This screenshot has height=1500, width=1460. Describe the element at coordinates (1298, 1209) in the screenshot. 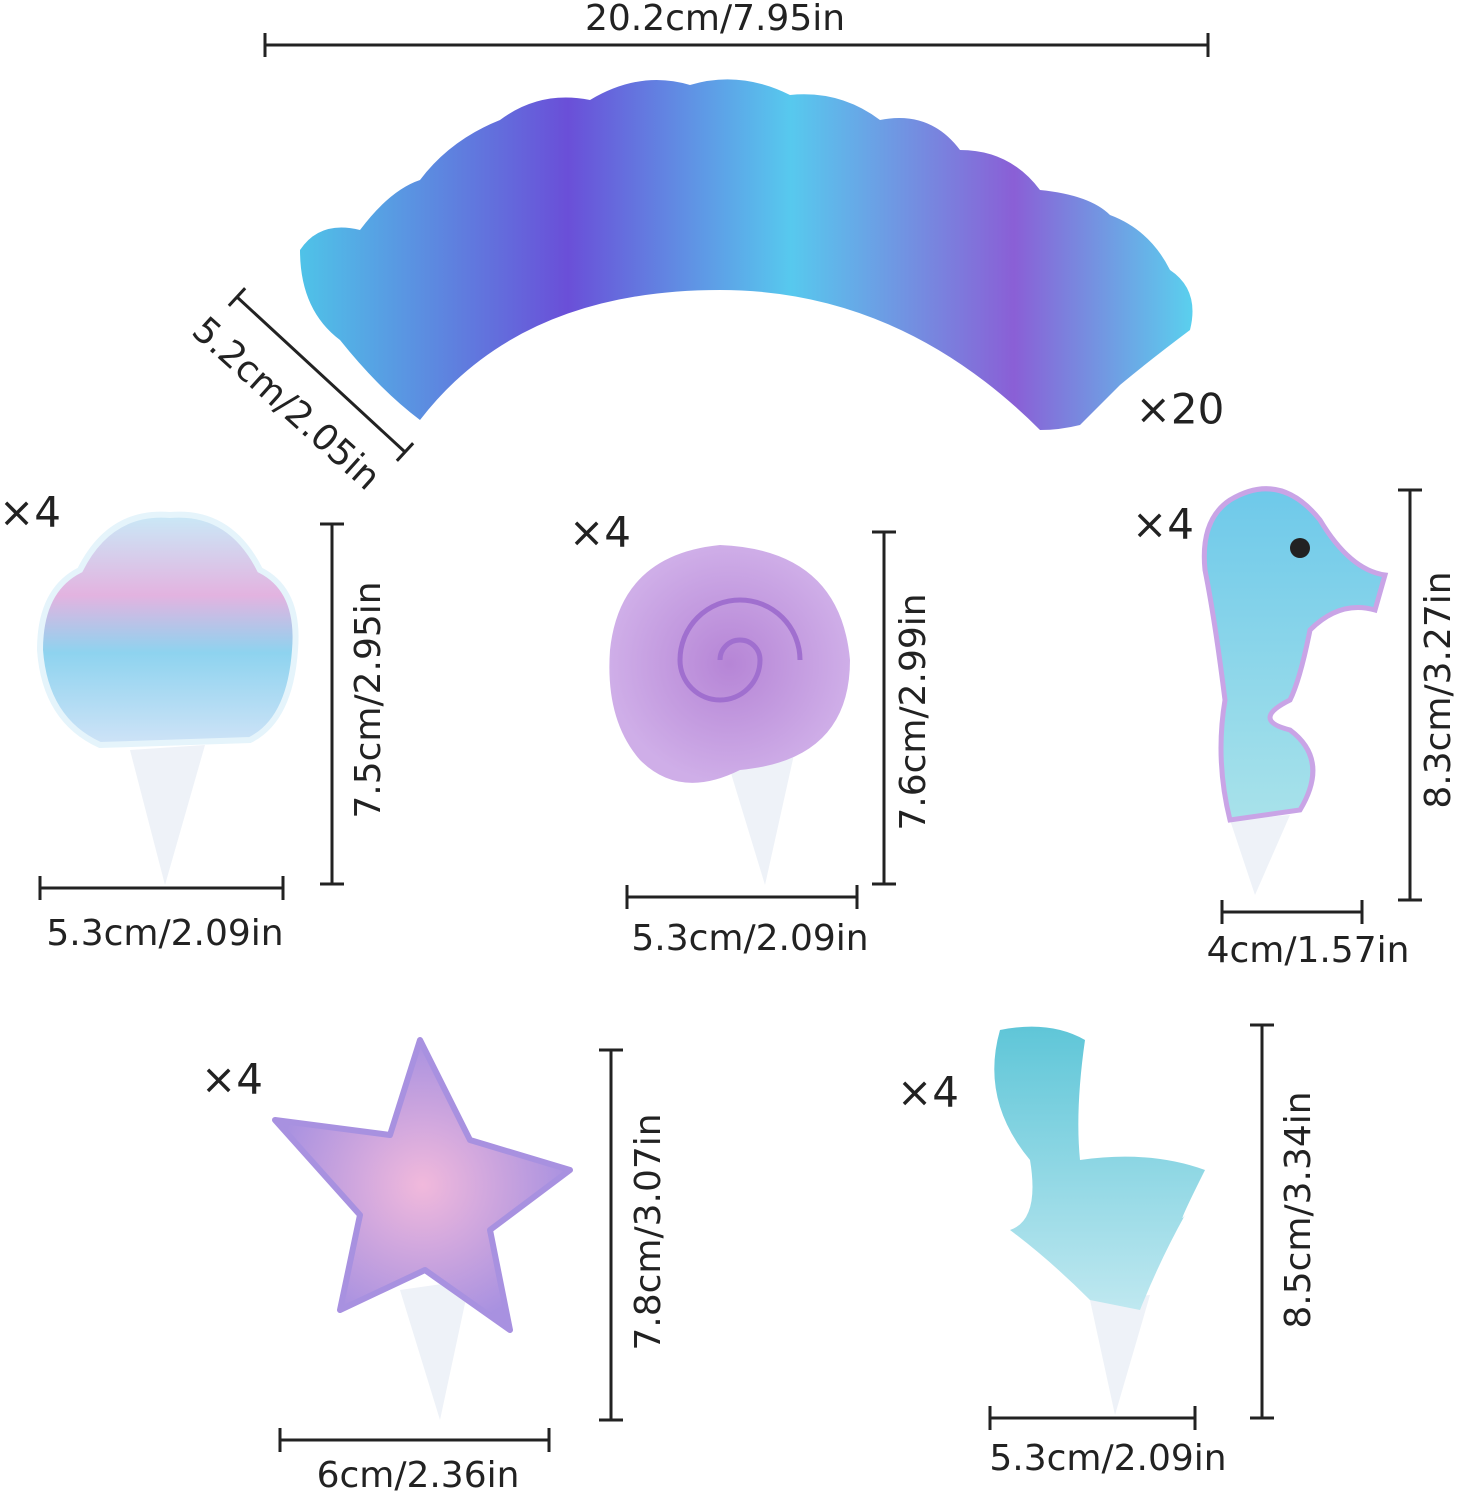

I see `height-label: 8.5cm/3.34in` at that location.